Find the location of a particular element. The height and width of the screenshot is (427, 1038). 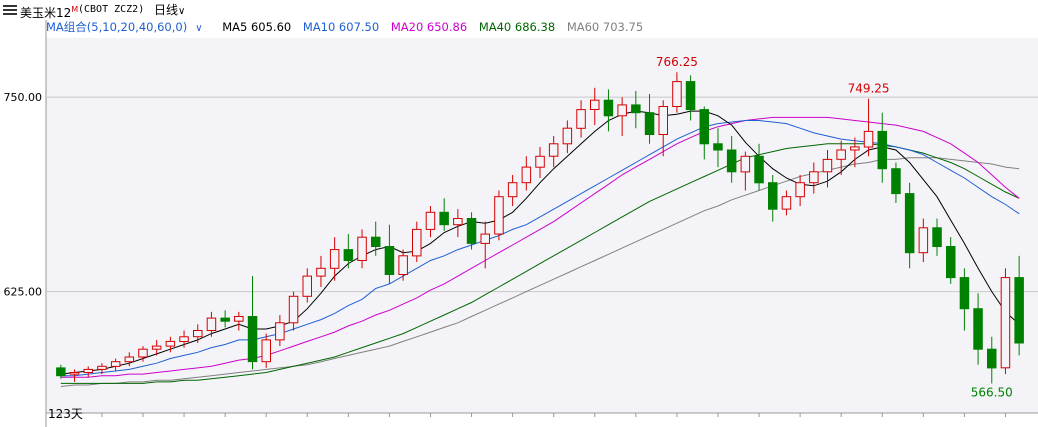

contract-code: (CBOT ZCZ2) is located at coordinates (111, 9).